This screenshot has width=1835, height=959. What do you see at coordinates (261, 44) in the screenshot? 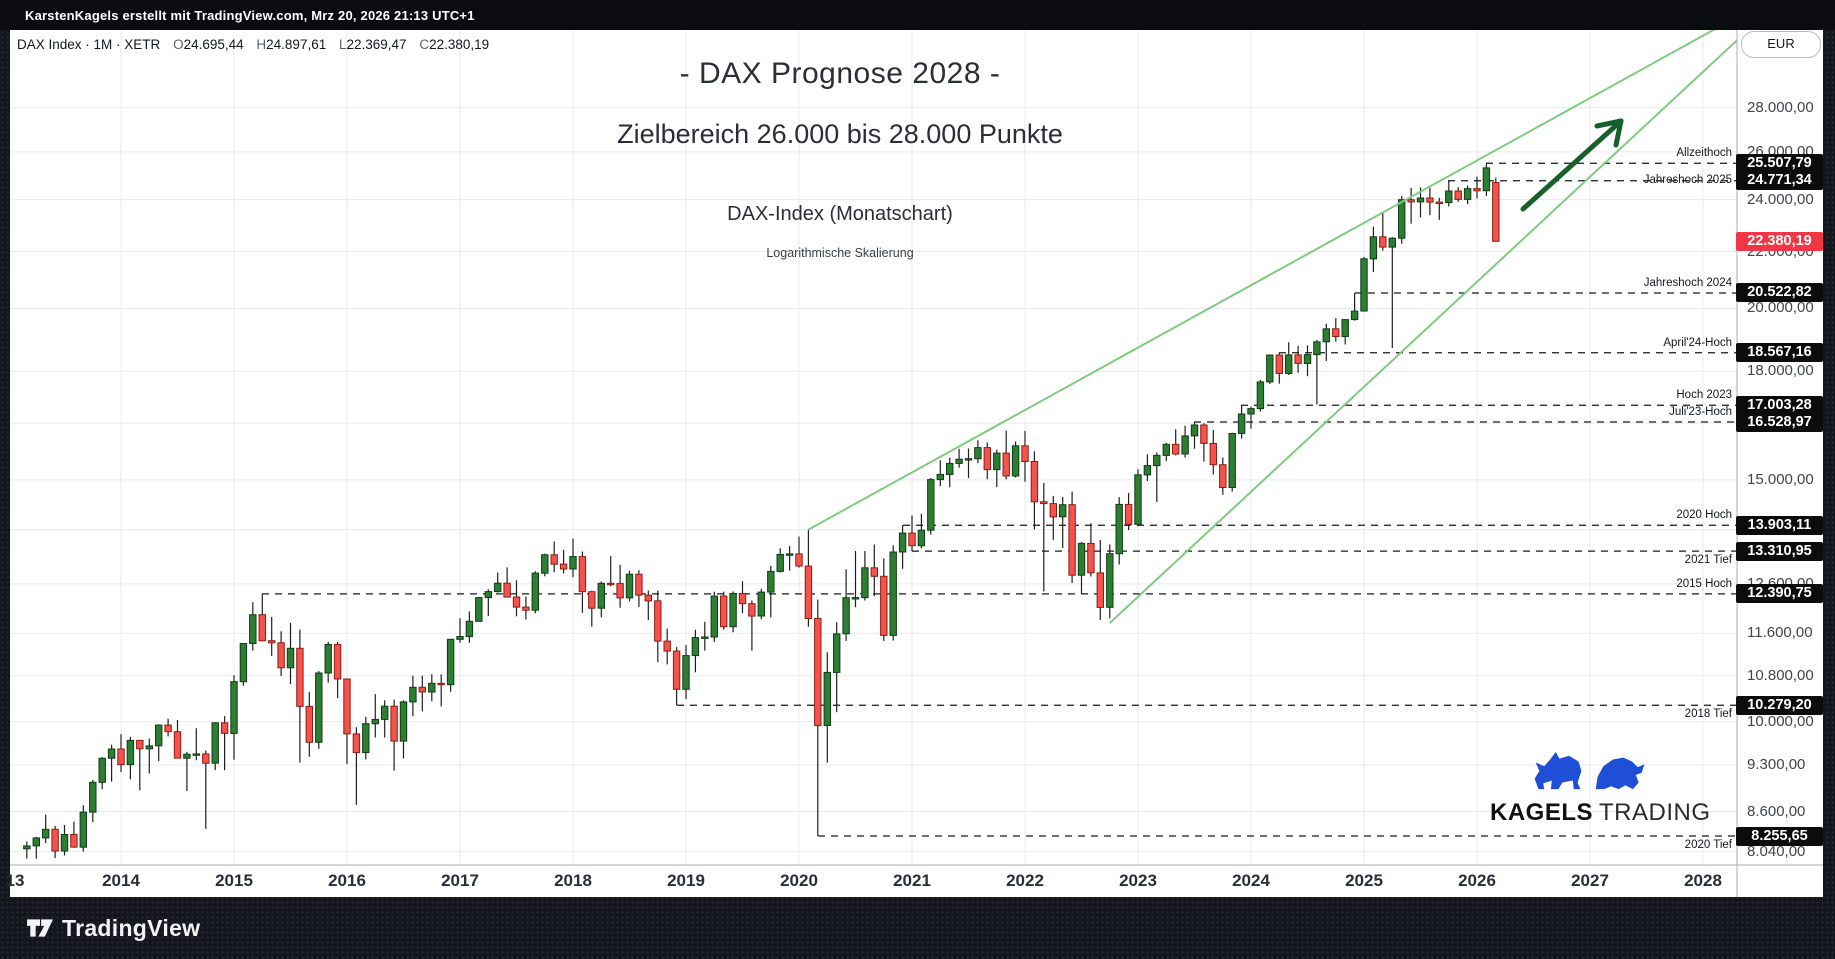
I see `high-label: H` at bounding box center [261, 44].